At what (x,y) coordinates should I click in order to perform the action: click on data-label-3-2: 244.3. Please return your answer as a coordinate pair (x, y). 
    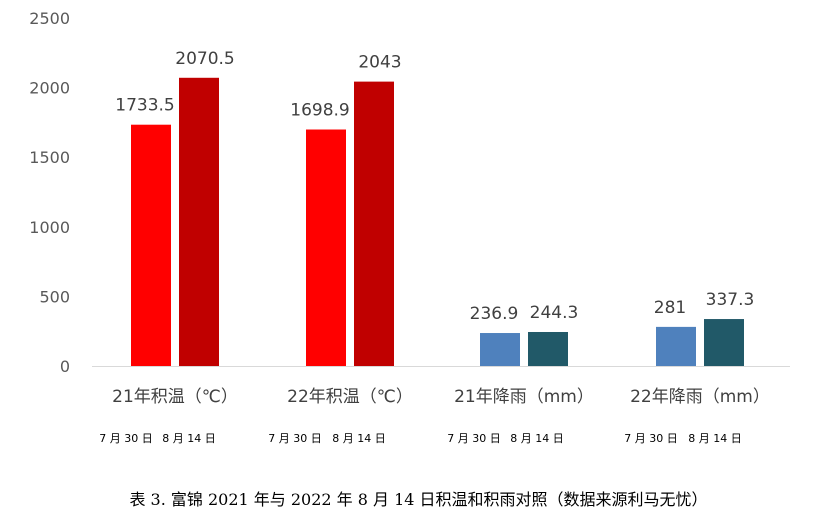
    Looking at the image, I should click on (554, 313).